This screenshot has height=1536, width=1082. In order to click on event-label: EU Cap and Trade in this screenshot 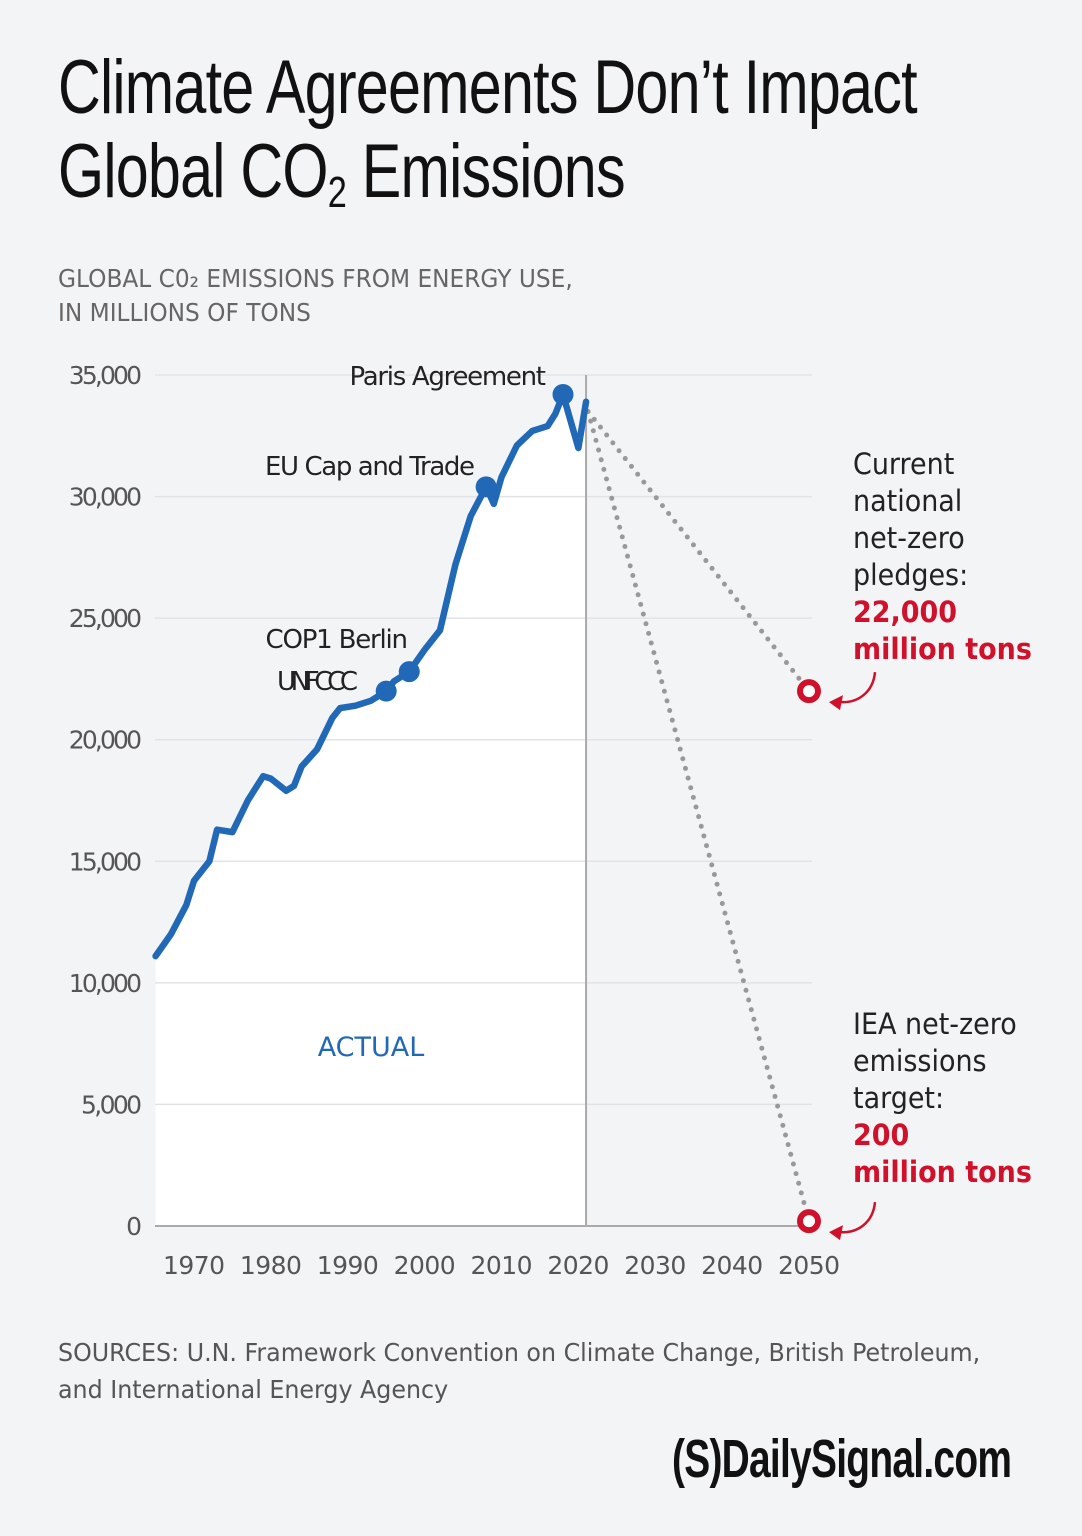, I will do `click(370, 467)`.